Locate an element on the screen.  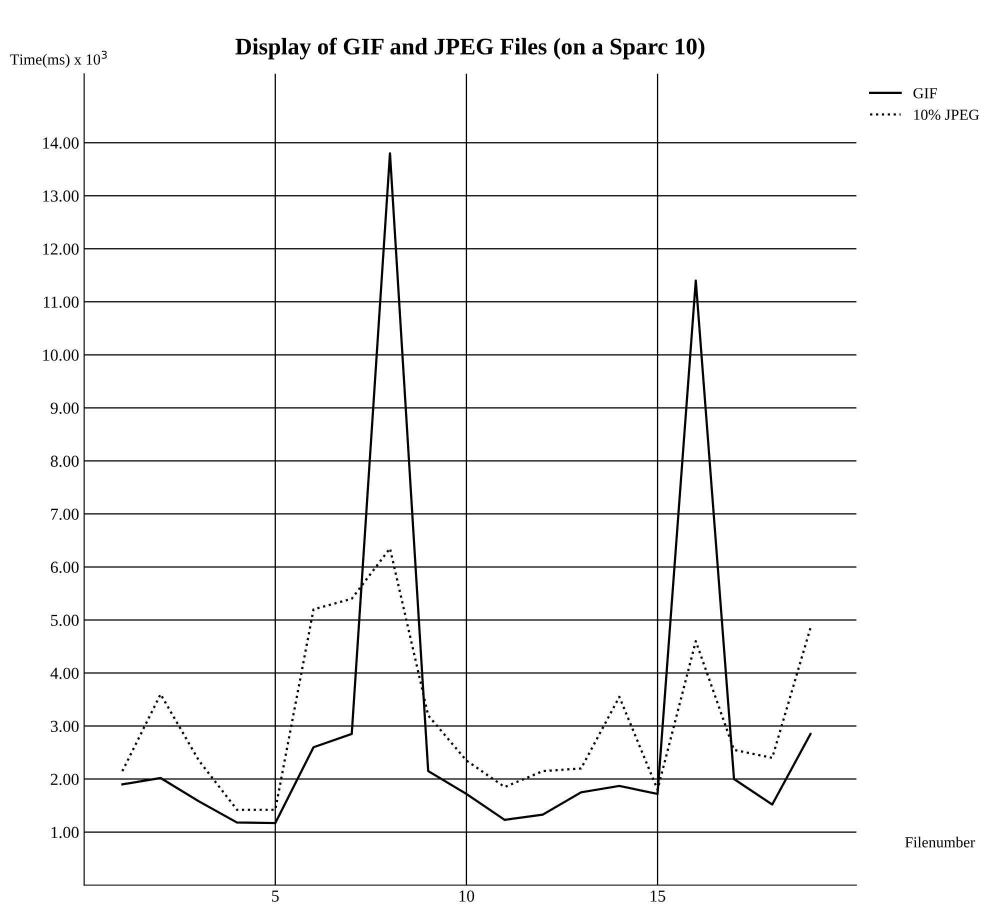
chart-title: Display of GIF and JPEG Files (on a Sparc 10) is located at coordinates (470, 49).